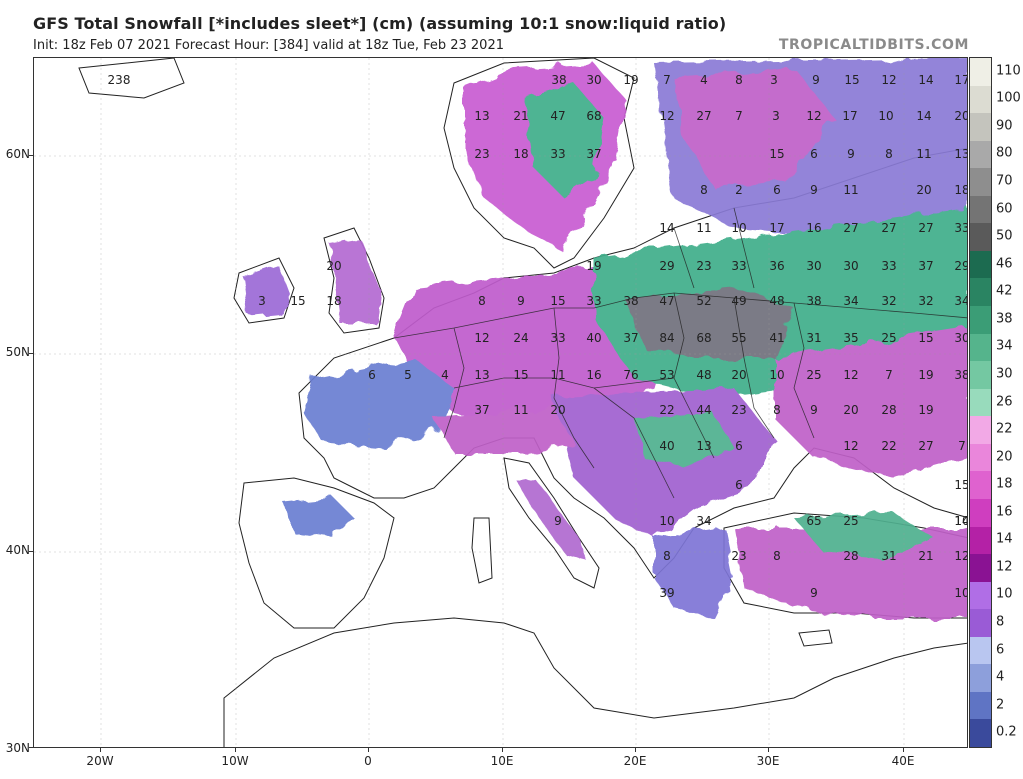 This screenshot has width=1023, height=779. I want to click on iberia, so click(316, 553).